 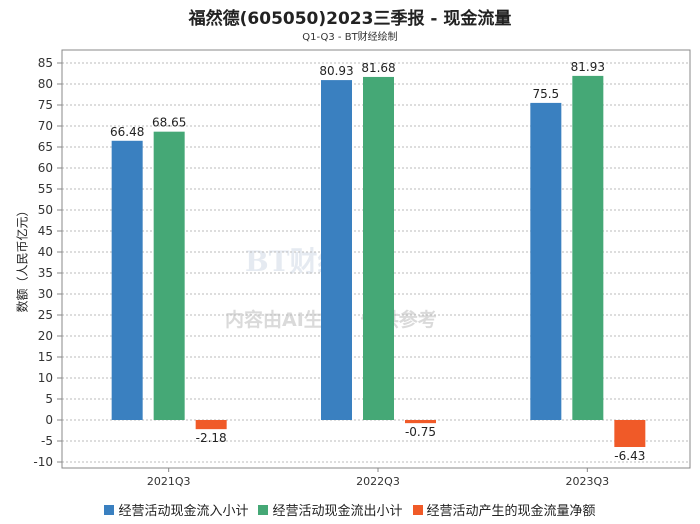 I want to click on x-tick-label: 2022Q3, so click(x=378, y=481).